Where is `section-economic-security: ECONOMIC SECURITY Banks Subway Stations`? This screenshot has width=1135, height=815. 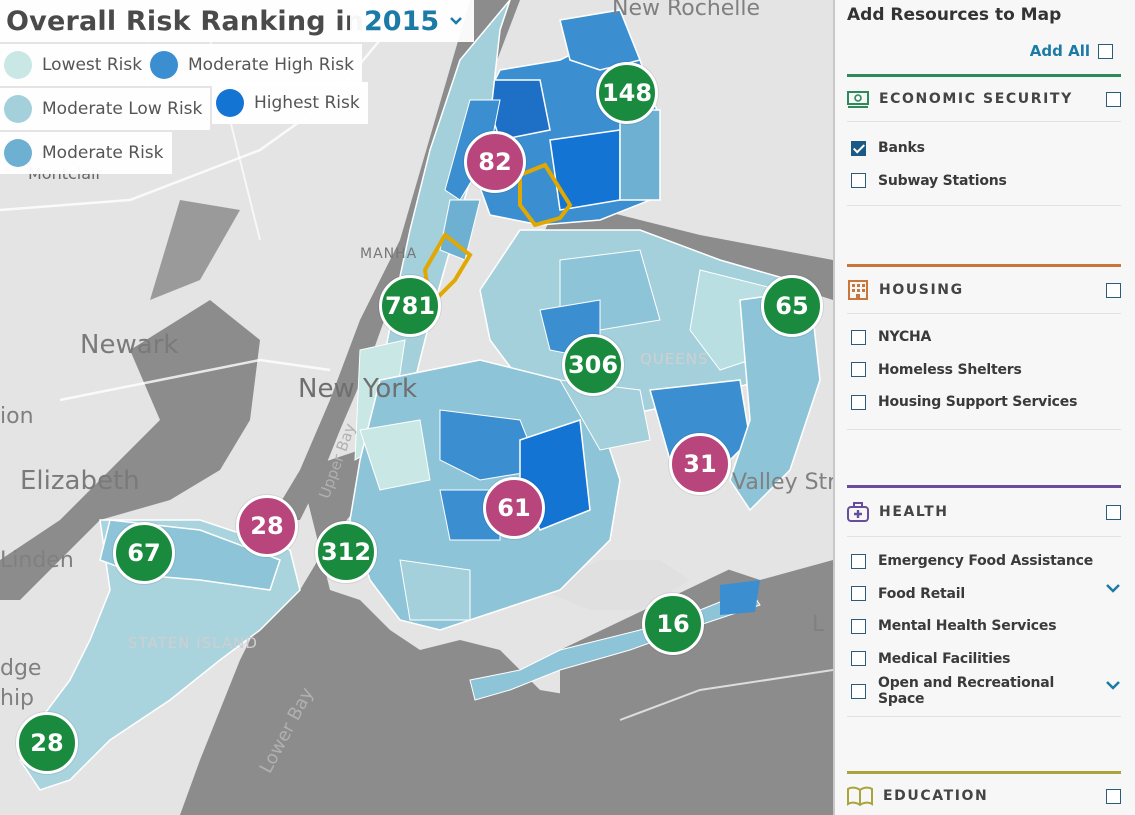
section-economic-security: ECONOMIC SECURITY Banks Subway Stations is located at coordinates (984, 140).